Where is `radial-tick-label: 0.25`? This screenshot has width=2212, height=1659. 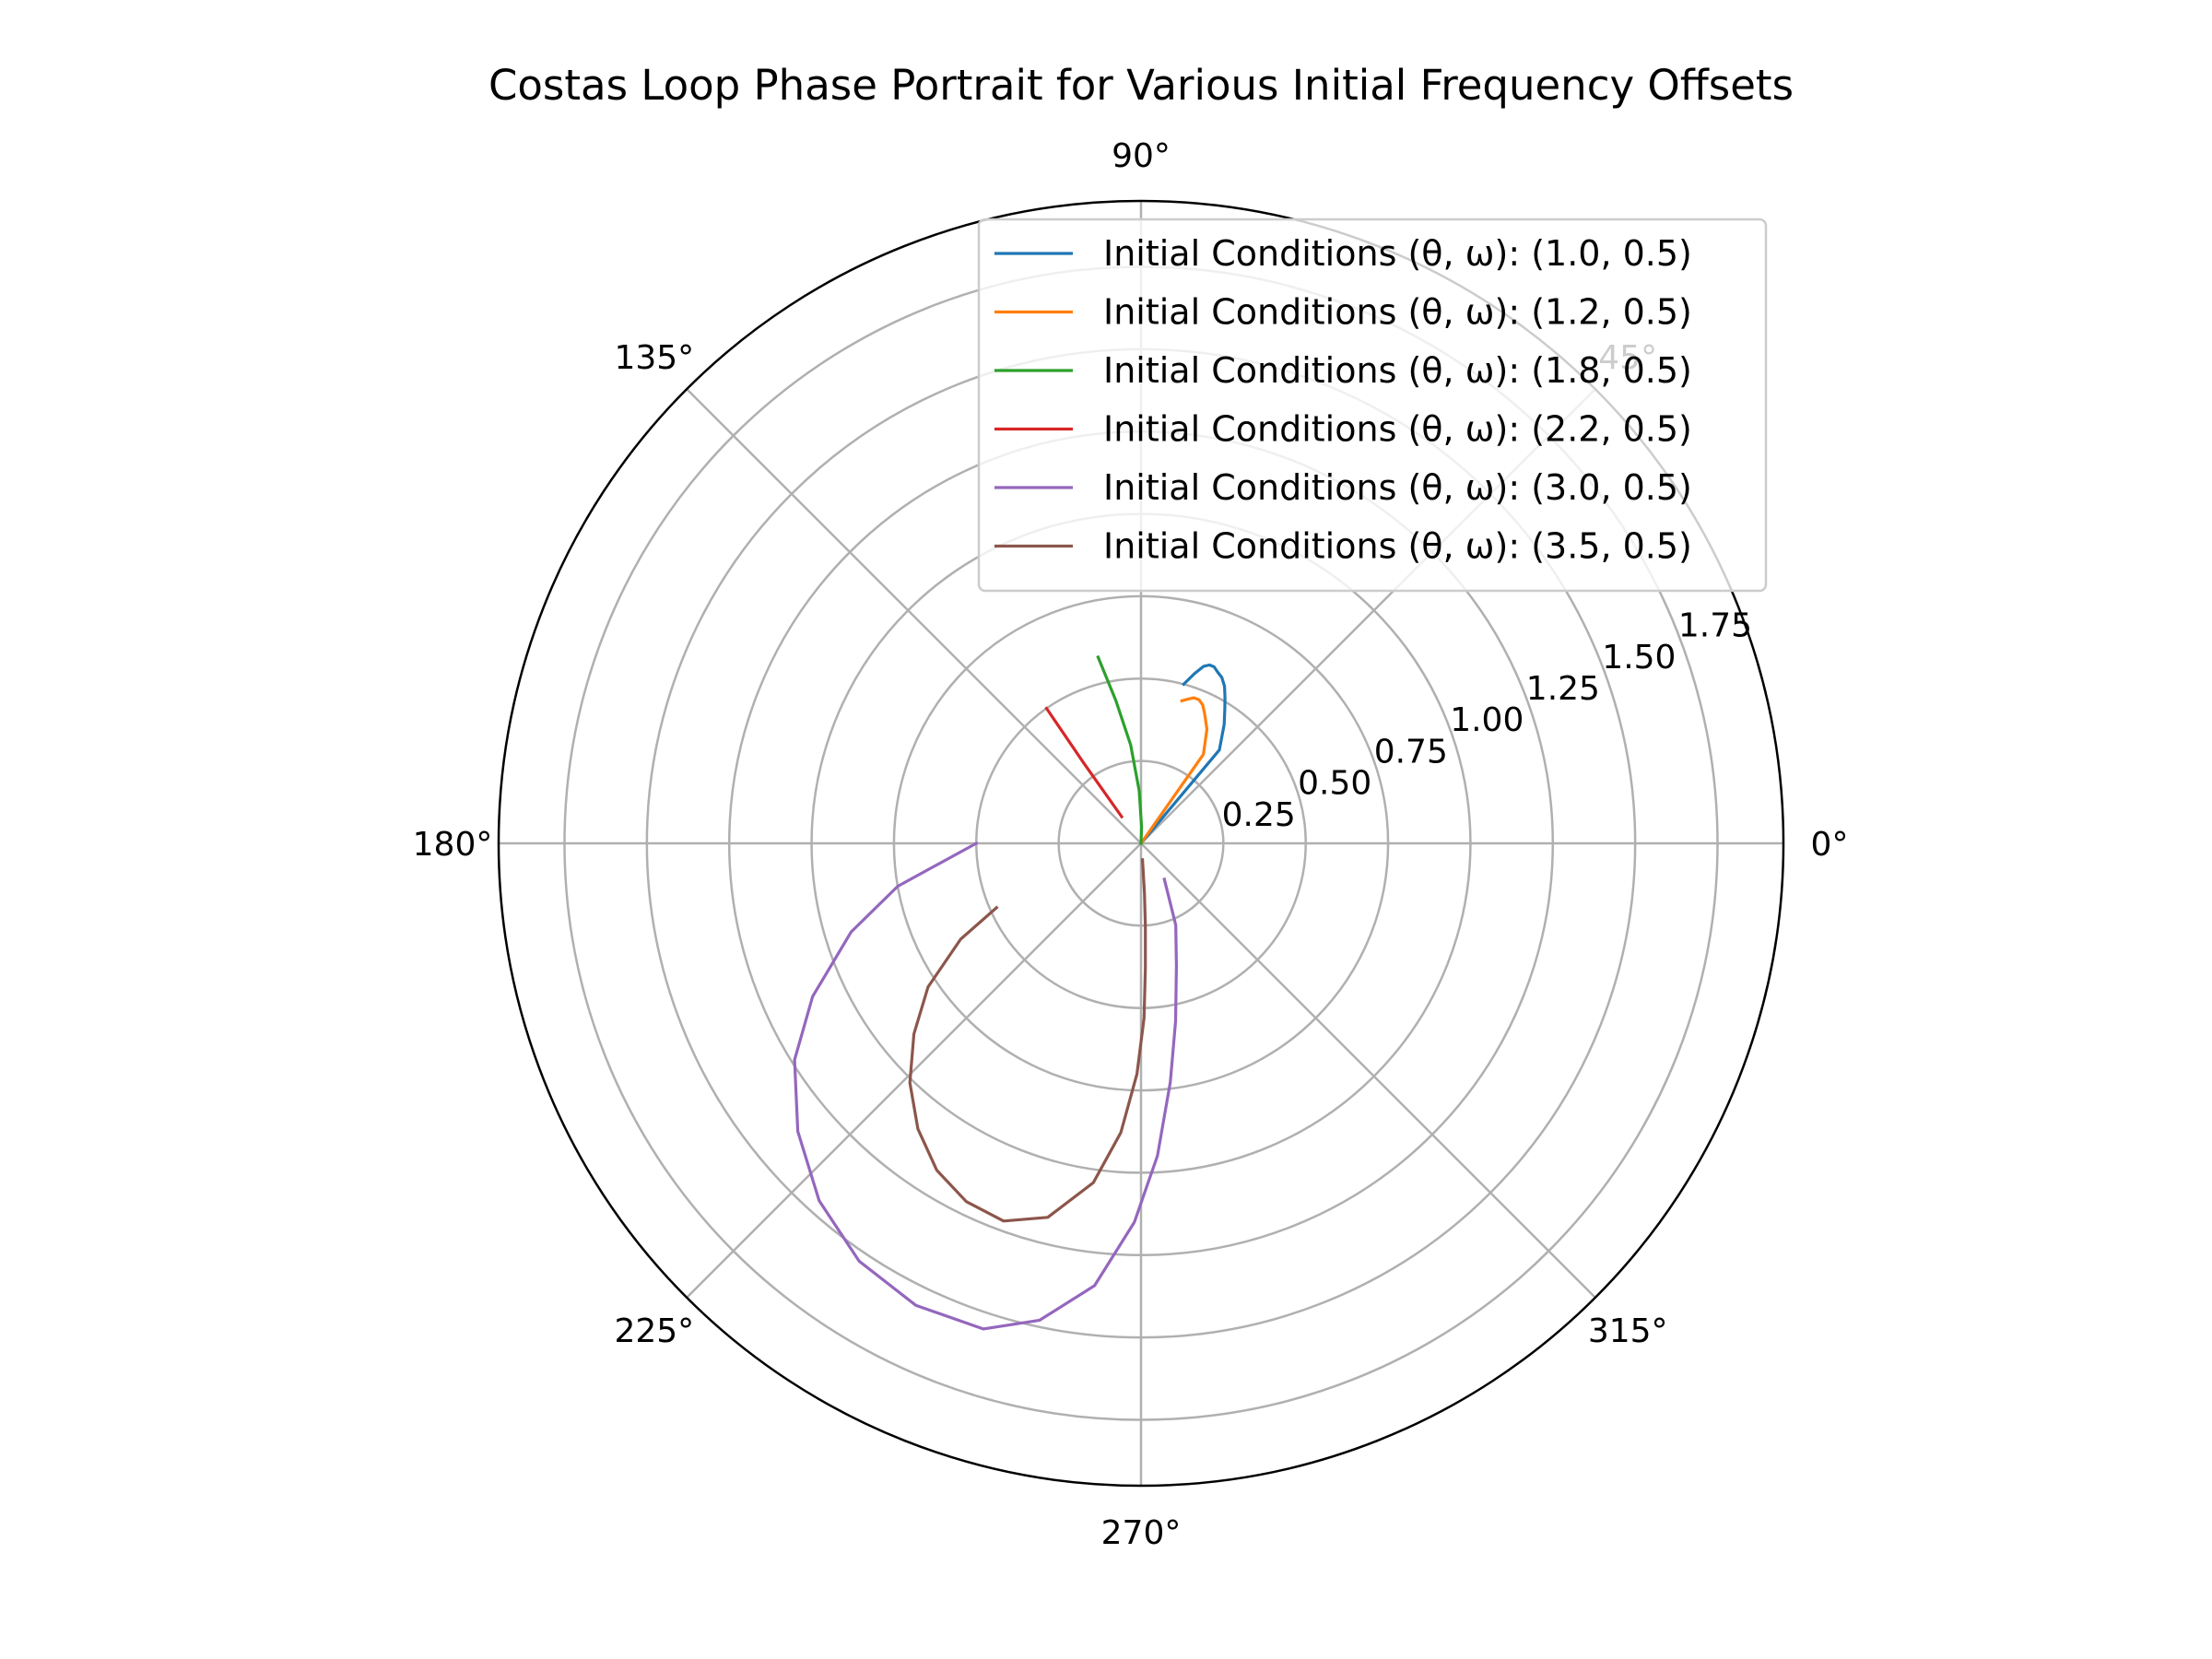 radial-tick-label: 0.25 is located at coordinates (1259, 815).